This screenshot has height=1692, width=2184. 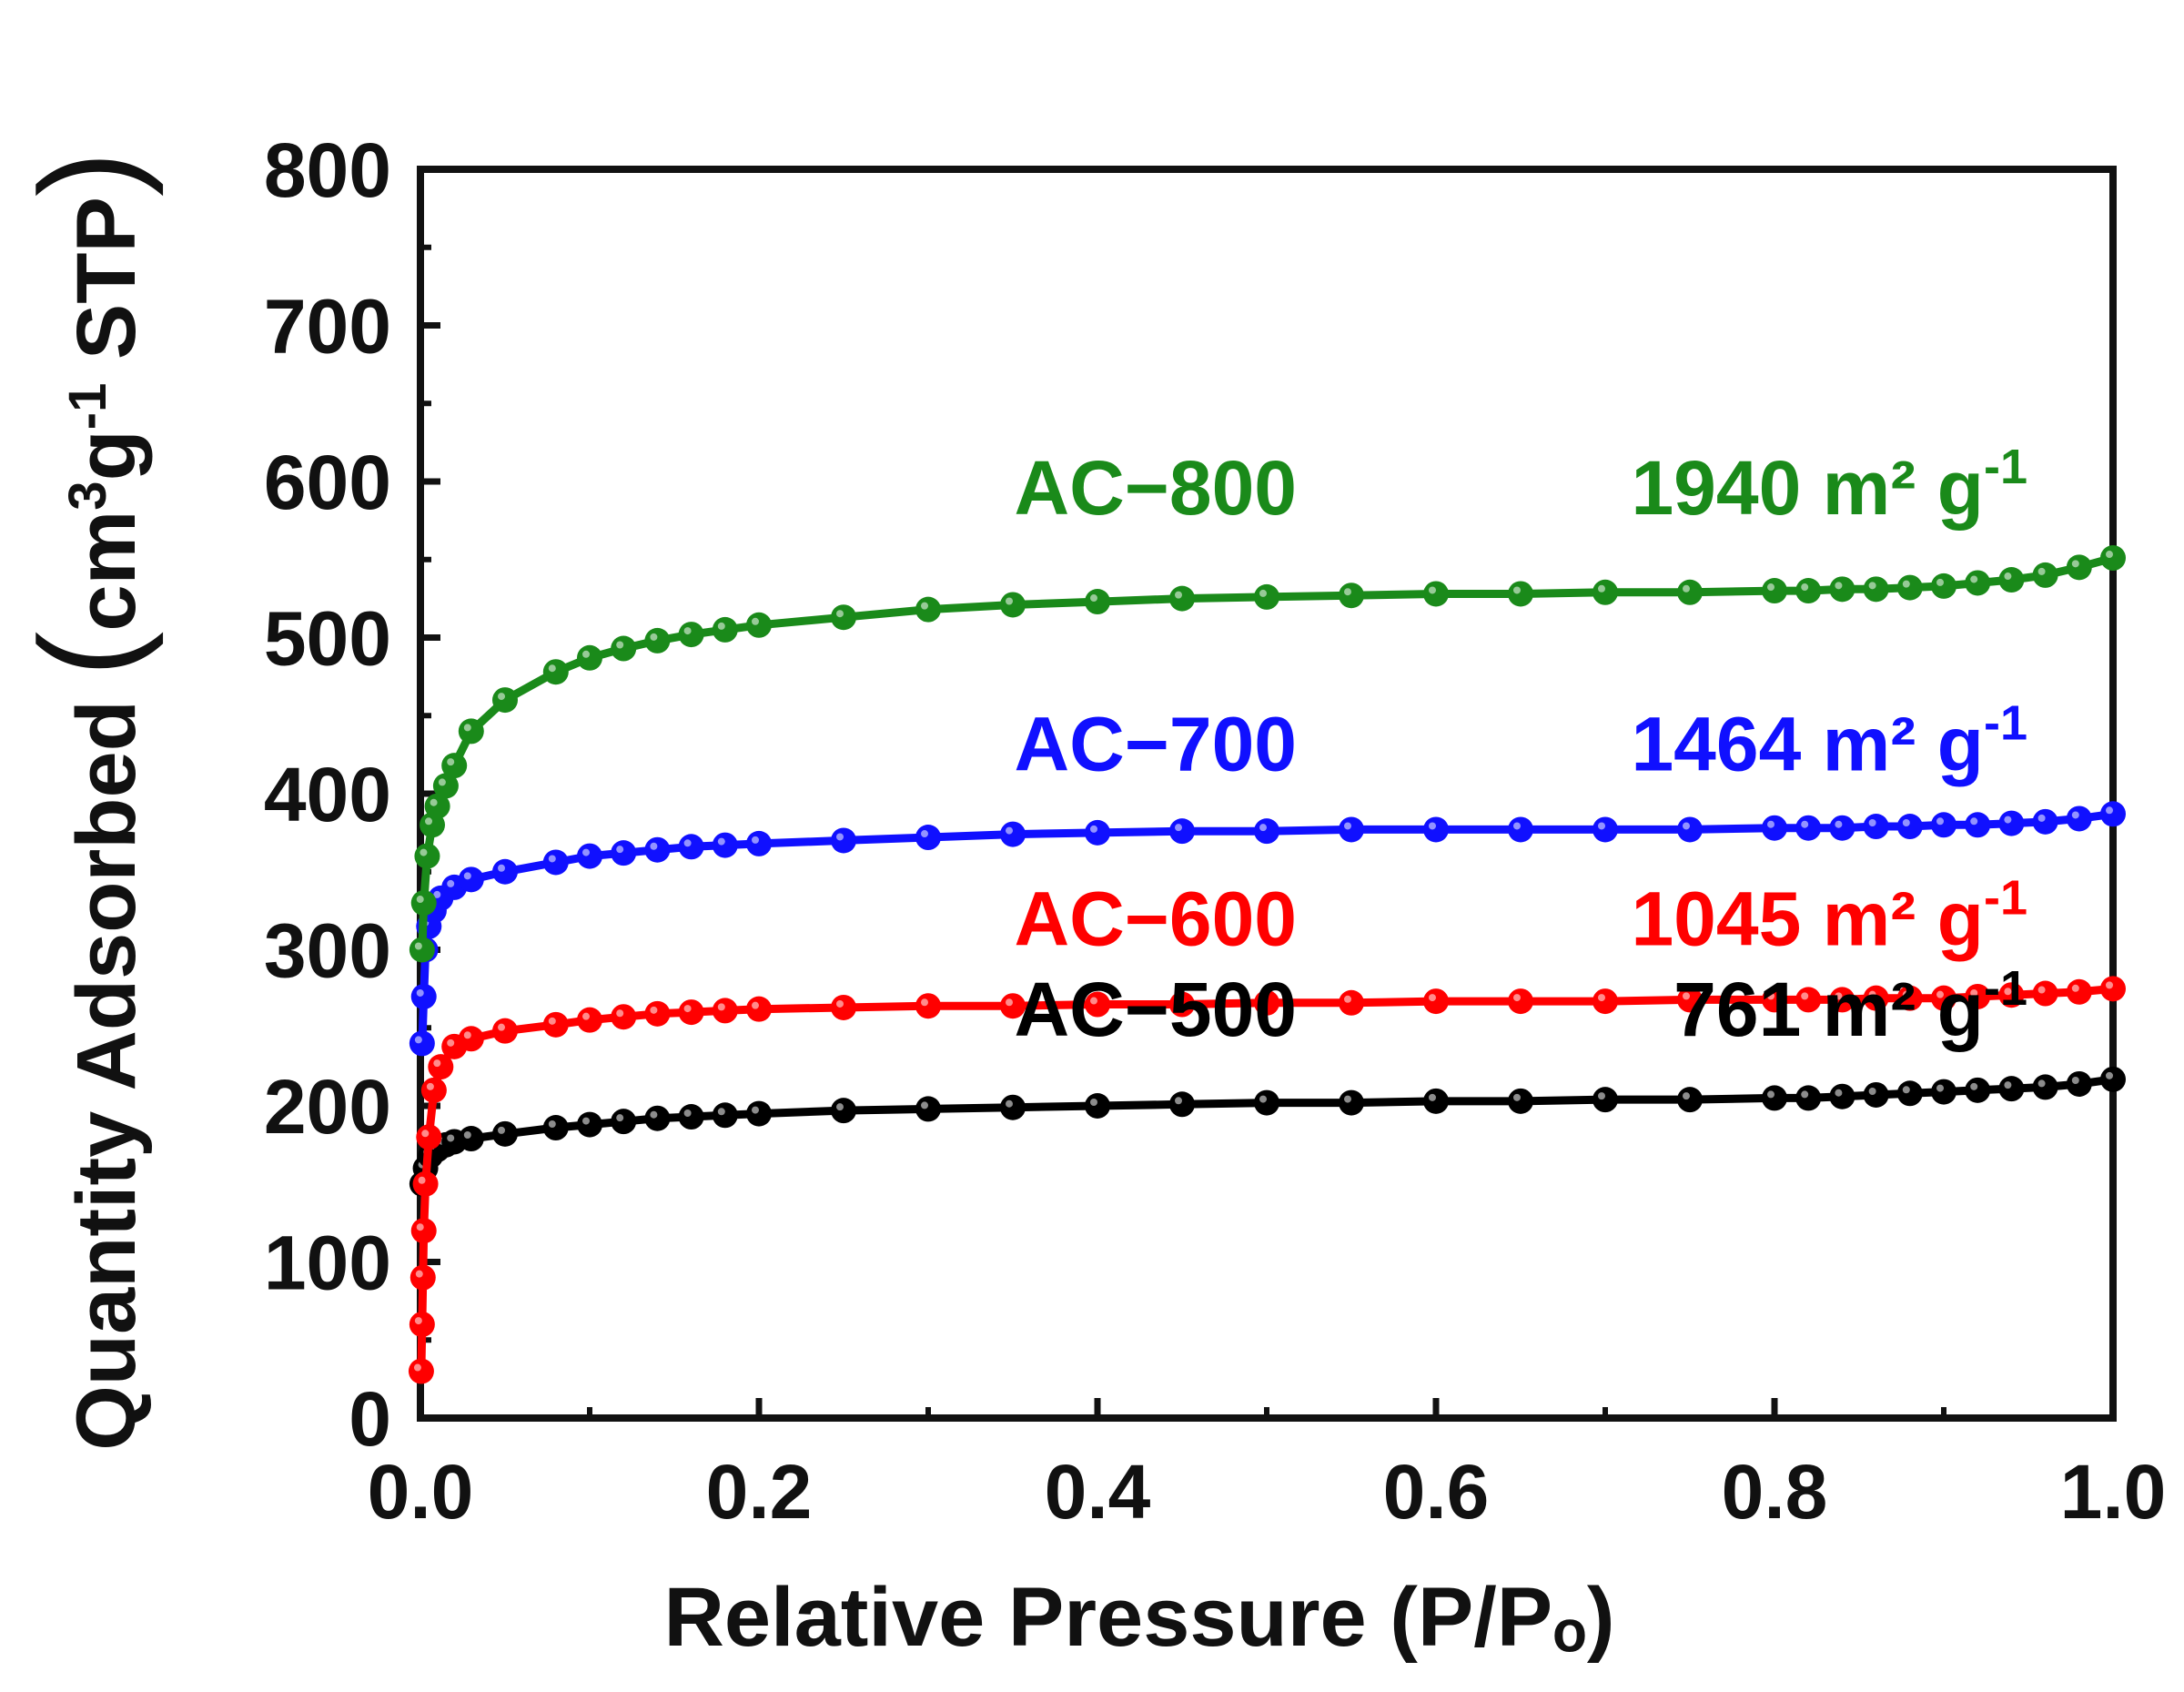 I want to click on surface-area-value: 1464, so click(x=1727, y=743).